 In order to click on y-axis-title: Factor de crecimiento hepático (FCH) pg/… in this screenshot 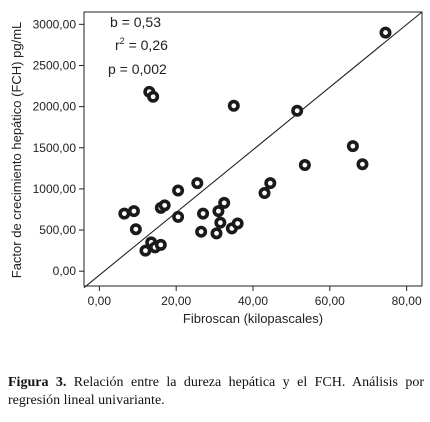, I will do `click(16, 150)`.